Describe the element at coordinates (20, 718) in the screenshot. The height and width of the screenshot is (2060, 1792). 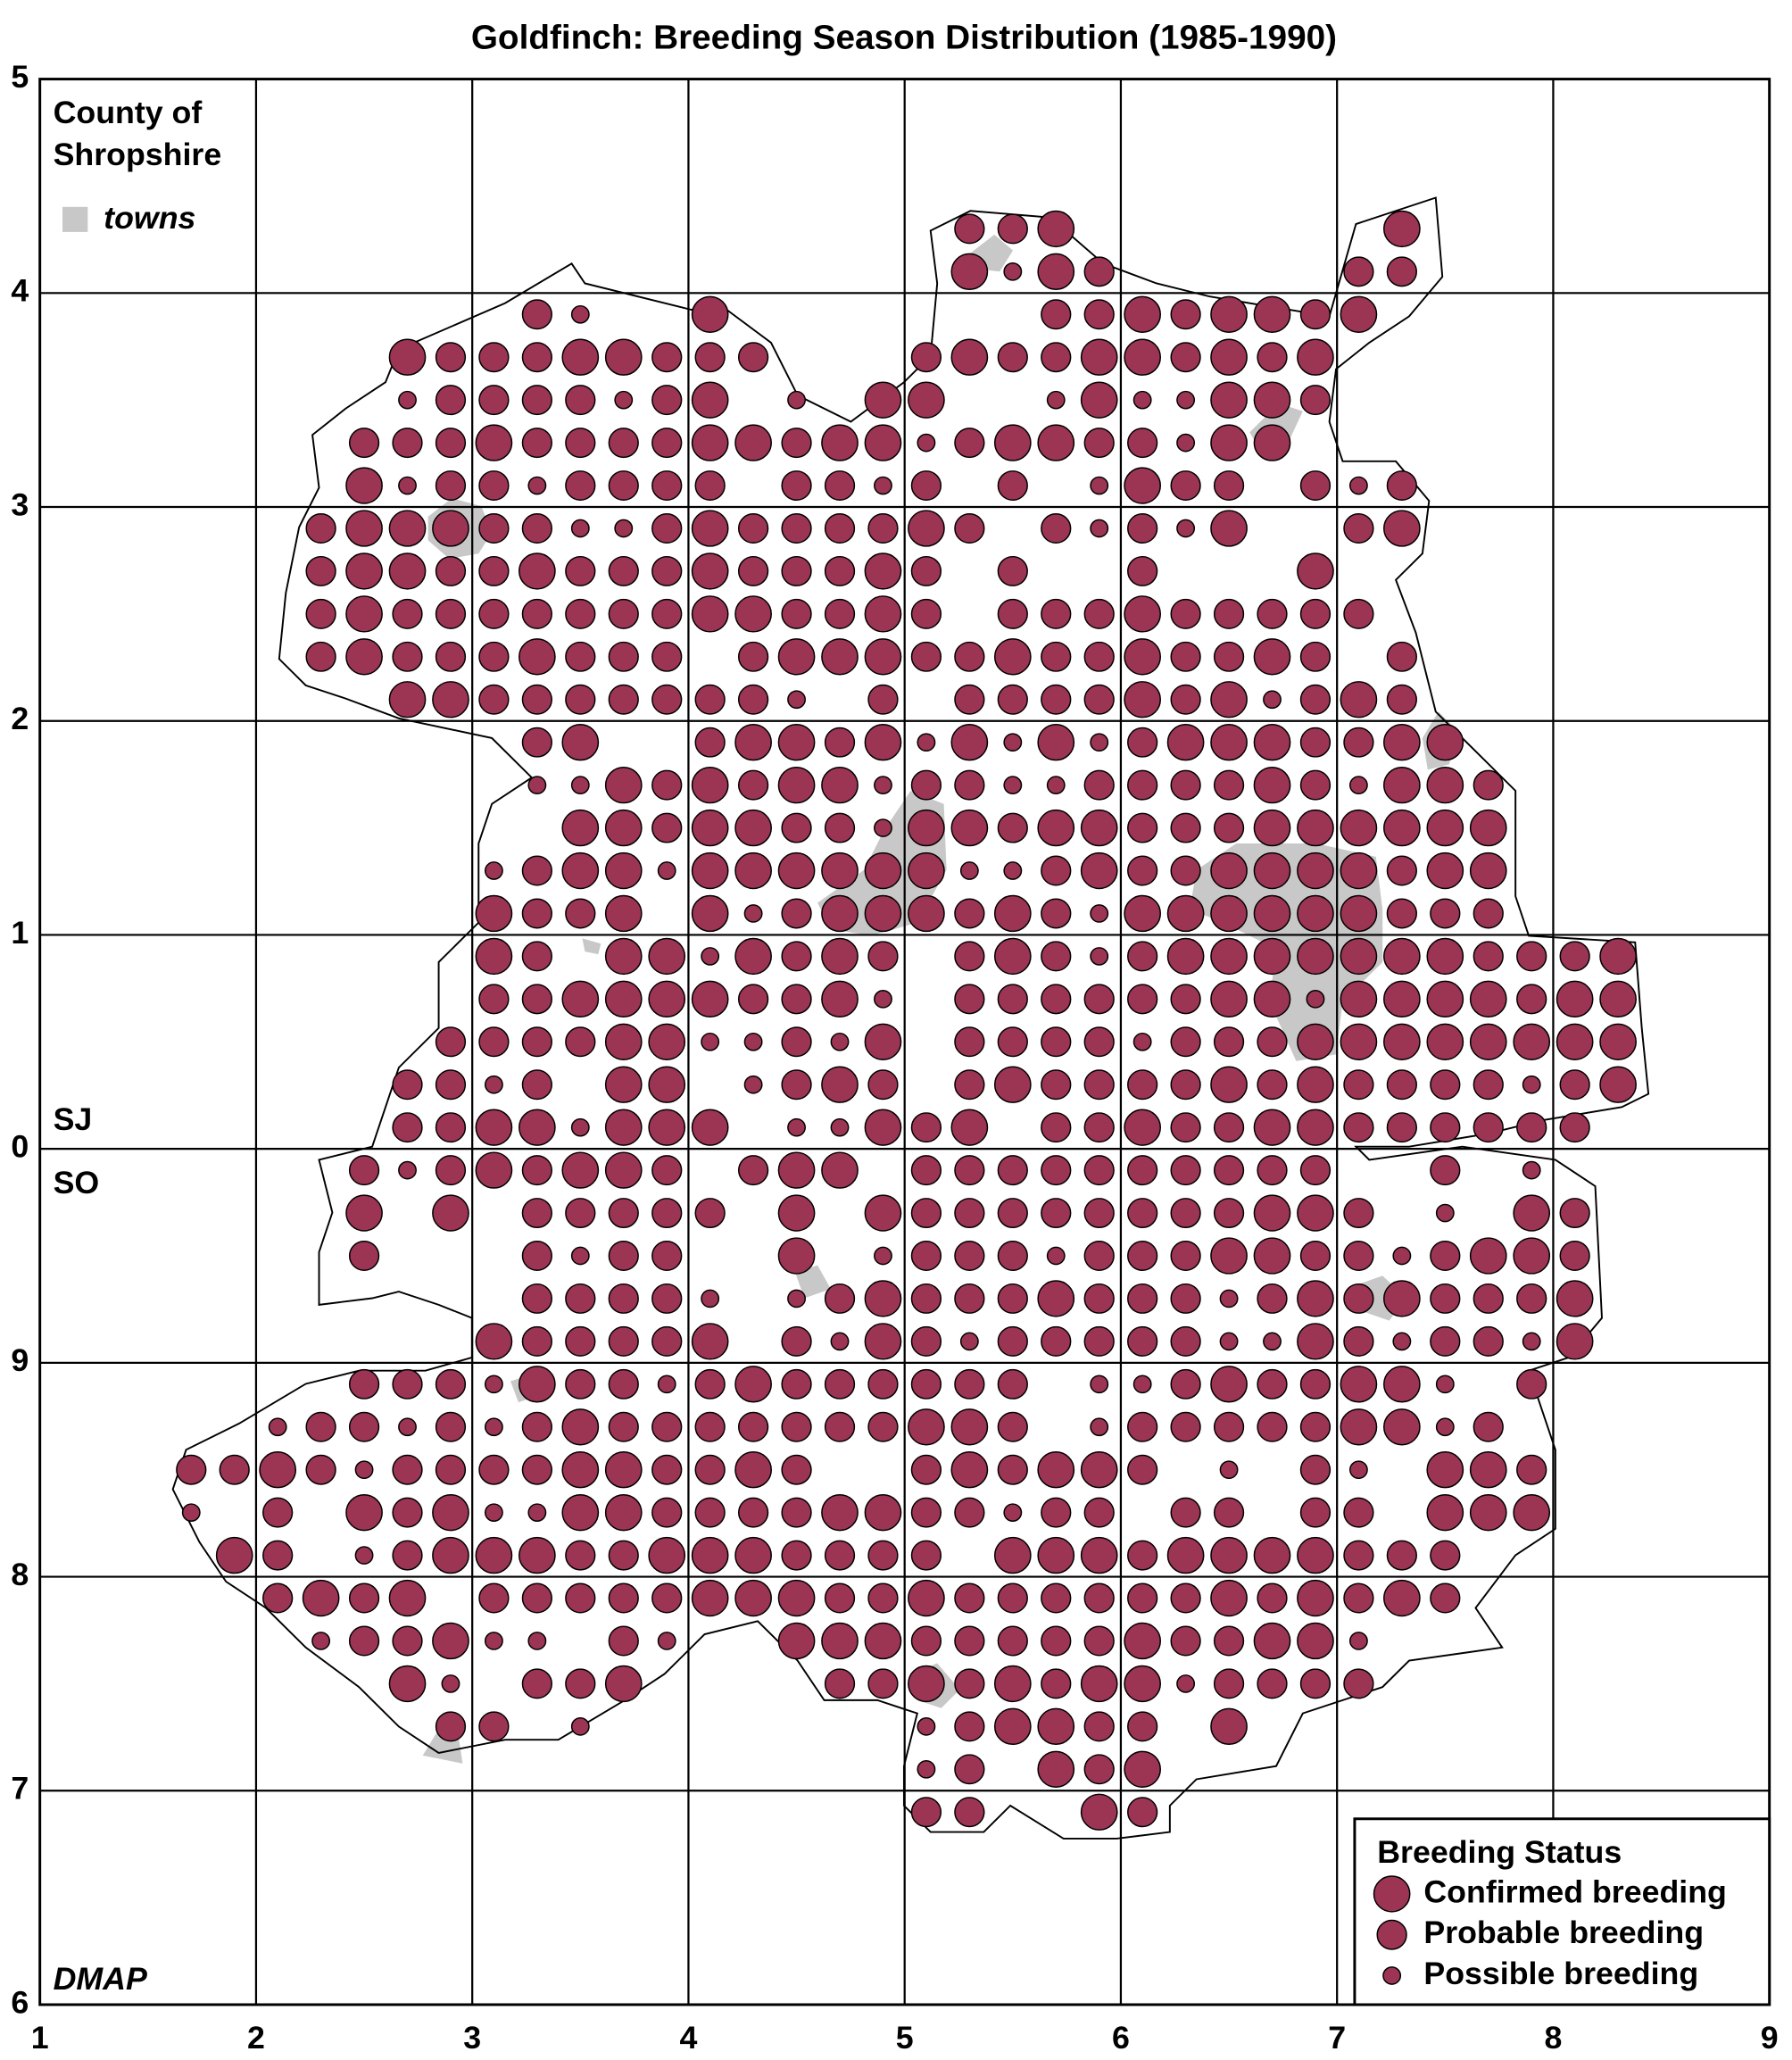
I see `northing-label: 2` at that location.